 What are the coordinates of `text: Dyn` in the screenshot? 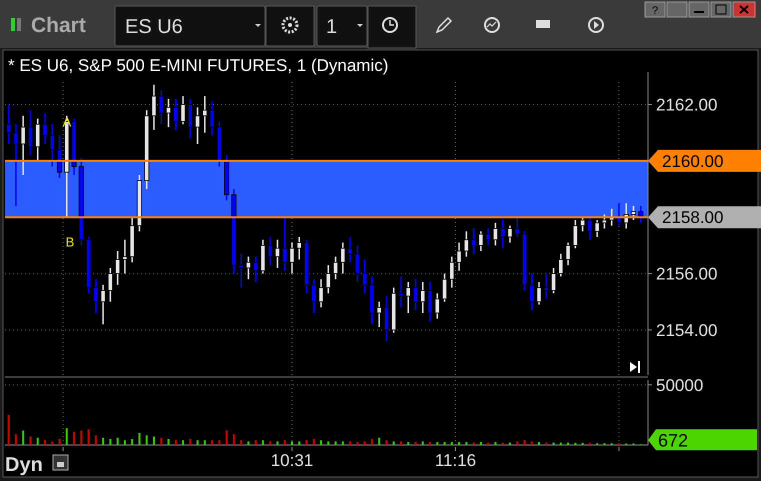 It's located at (24, 465).